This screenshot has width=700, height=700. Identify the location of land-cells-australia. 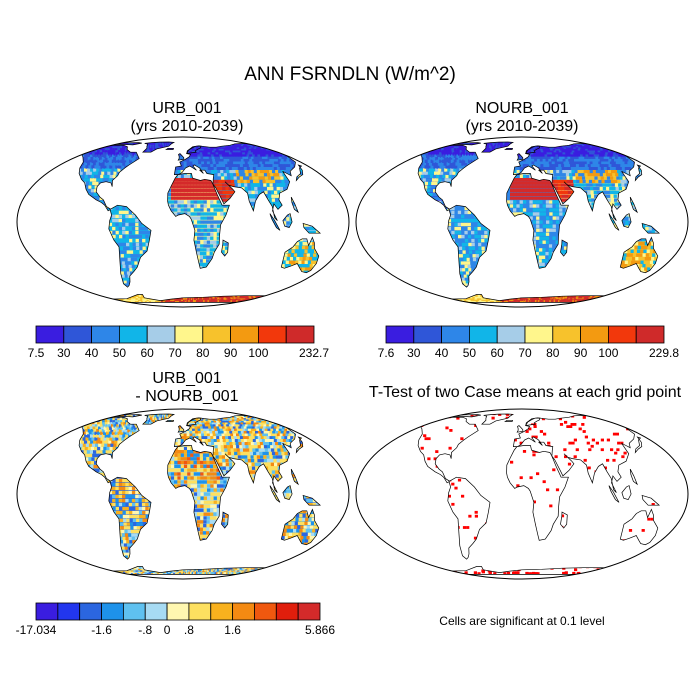
(300, 255).